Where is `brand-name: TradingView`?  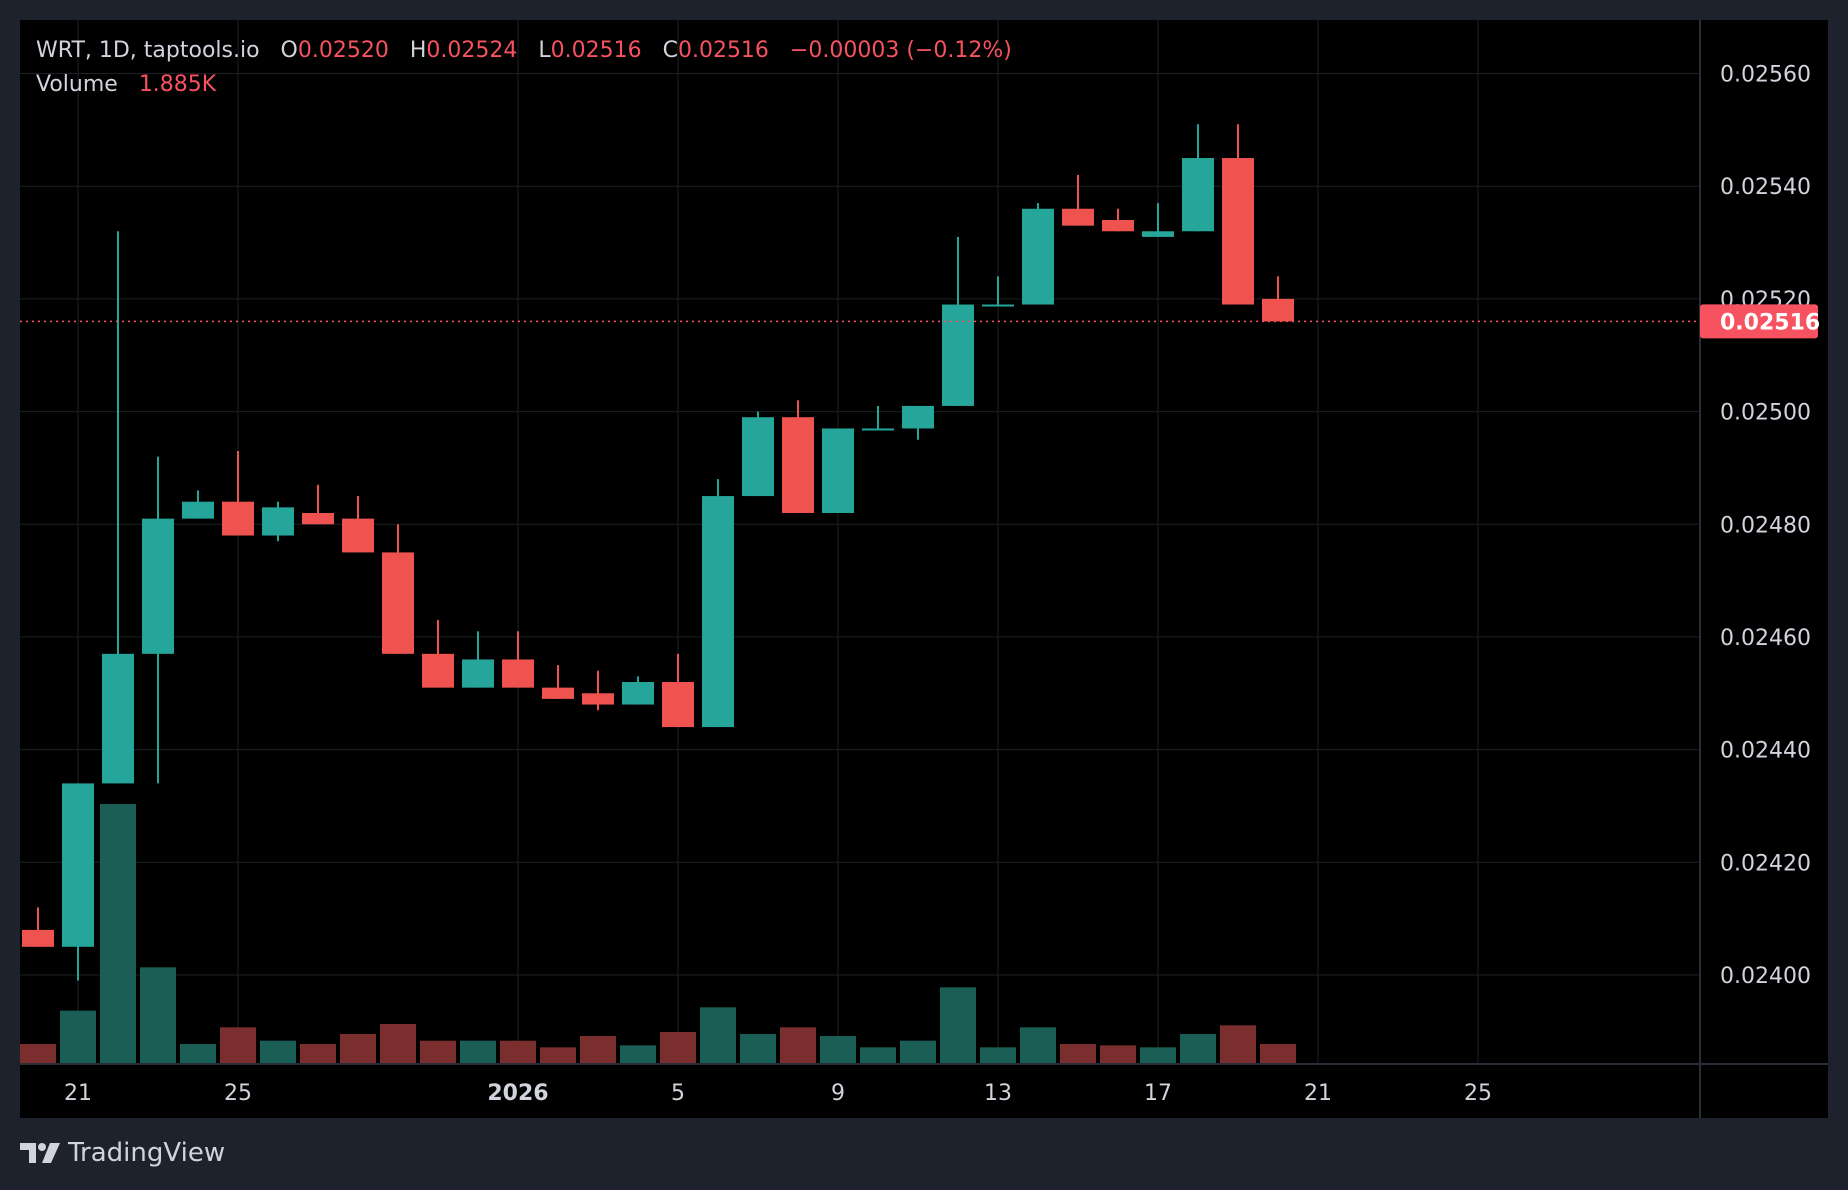 brand-name: TradingView is located at coordinates (147, 1153).